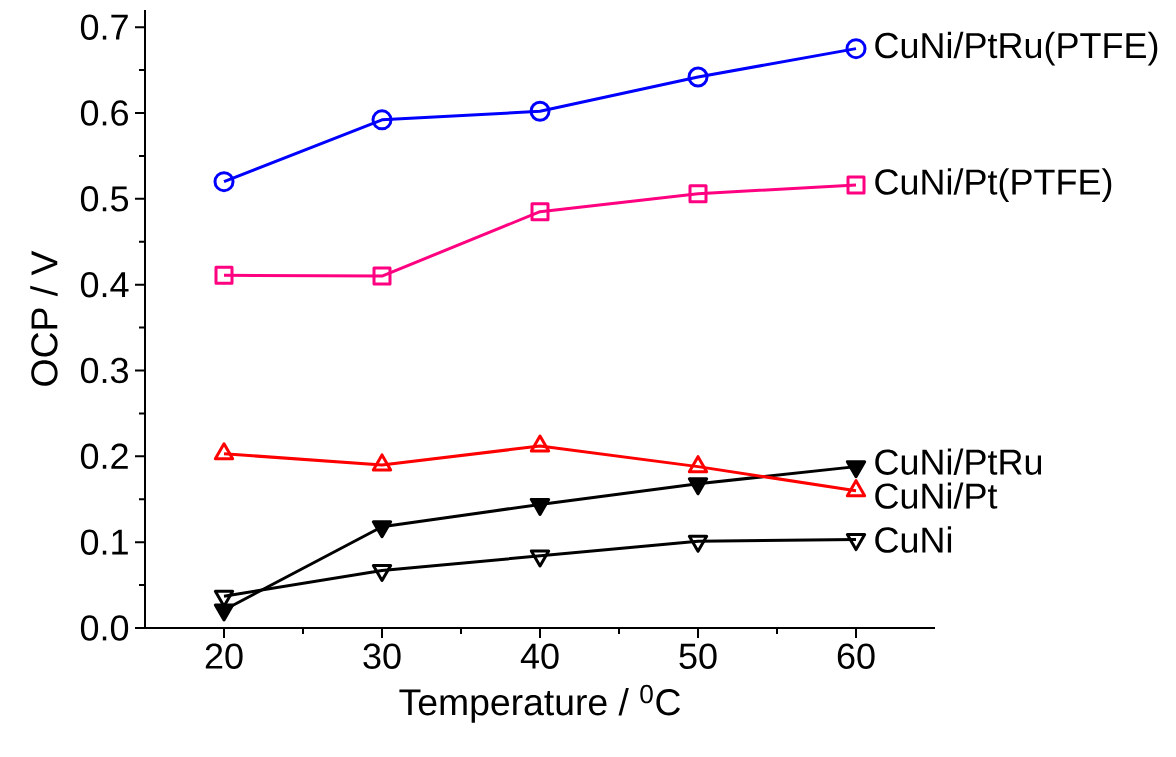  Describe the element at coordinates (540, 703) in the screenshot. I see `x-axis-title: Temperature / $^{0}$C` at that location.